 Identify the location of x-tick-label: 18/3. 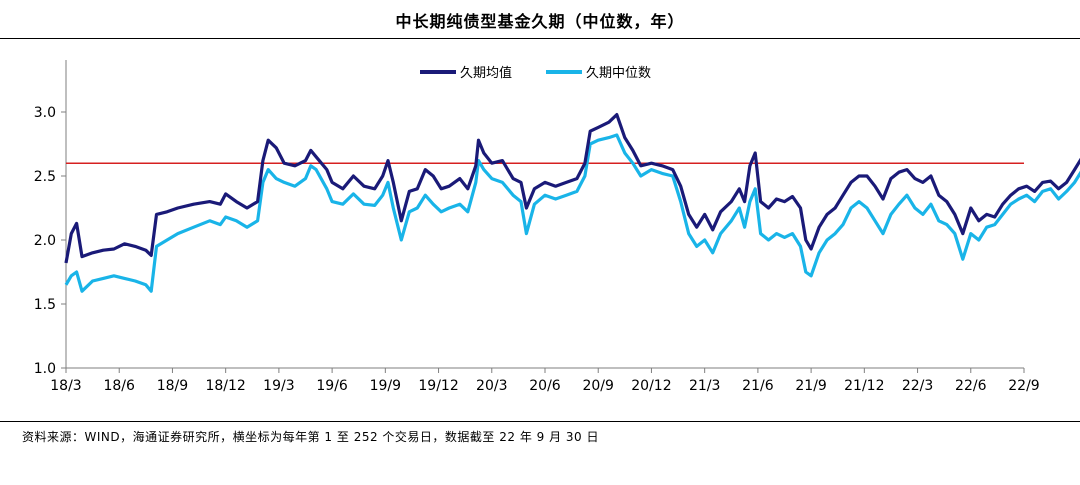
(65, 386).